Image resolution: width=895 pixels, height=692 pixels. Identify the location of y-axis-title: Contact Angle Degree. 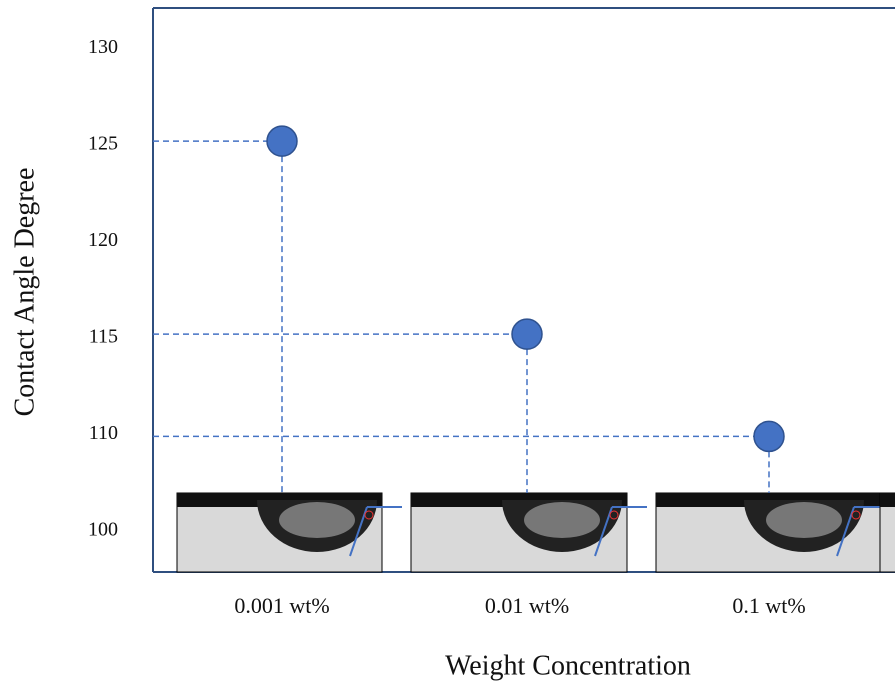
(24, 292).